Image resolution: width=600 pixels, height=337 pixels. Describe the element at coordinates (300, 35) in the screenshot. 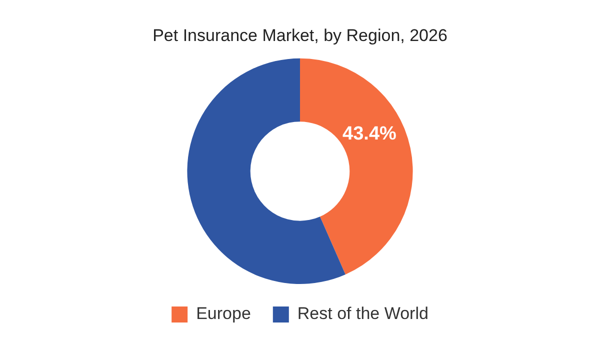

I see `chart-title: Pet Insurance Market, by Region, 2026` at that location.